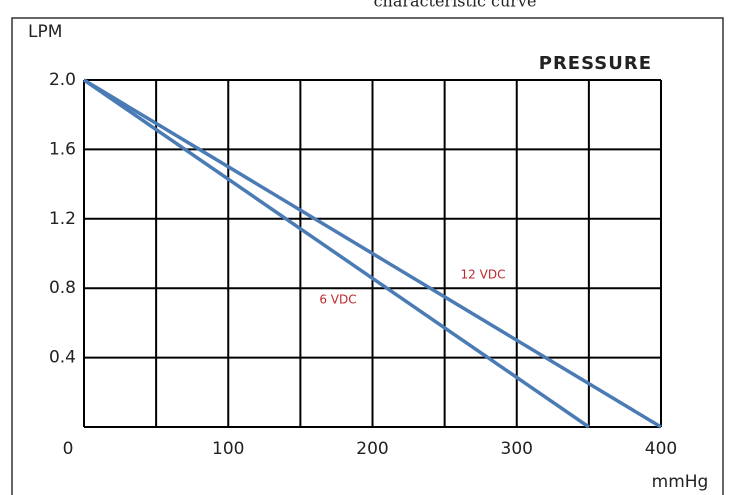 The image size is (734, 495). What do you see at coordinates (62, 358) in the screenshot?
I see `y-tick-label: 0.4` at bounding box center [62, 358].